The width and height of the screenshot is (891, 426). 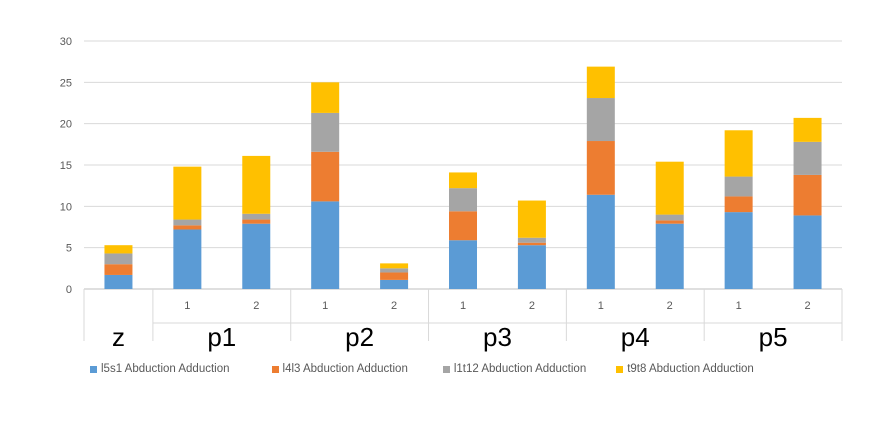 I want to click on legend-item: l4l3 Abduction Adduction, so click(x=339, y=369).